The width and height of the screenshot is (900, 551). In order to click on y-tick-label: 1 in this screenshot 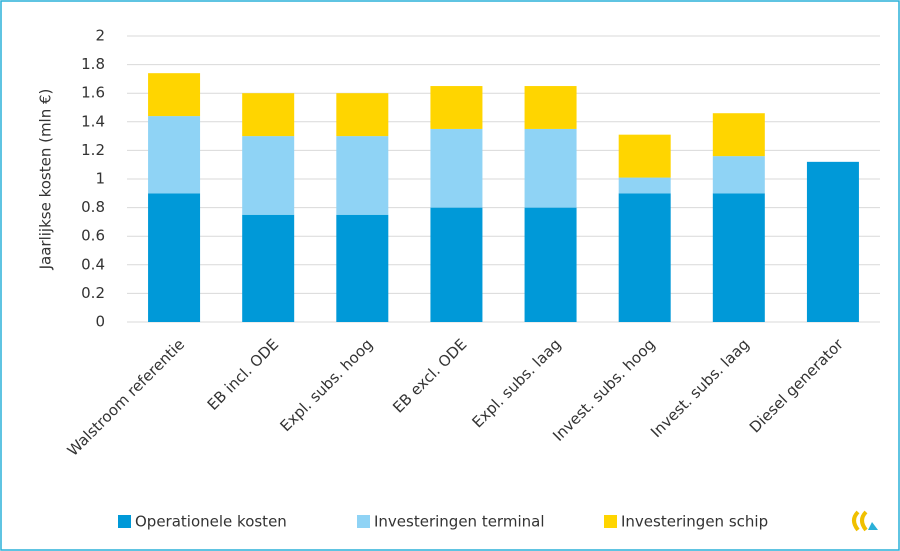, I will do `click(100, 179)`.